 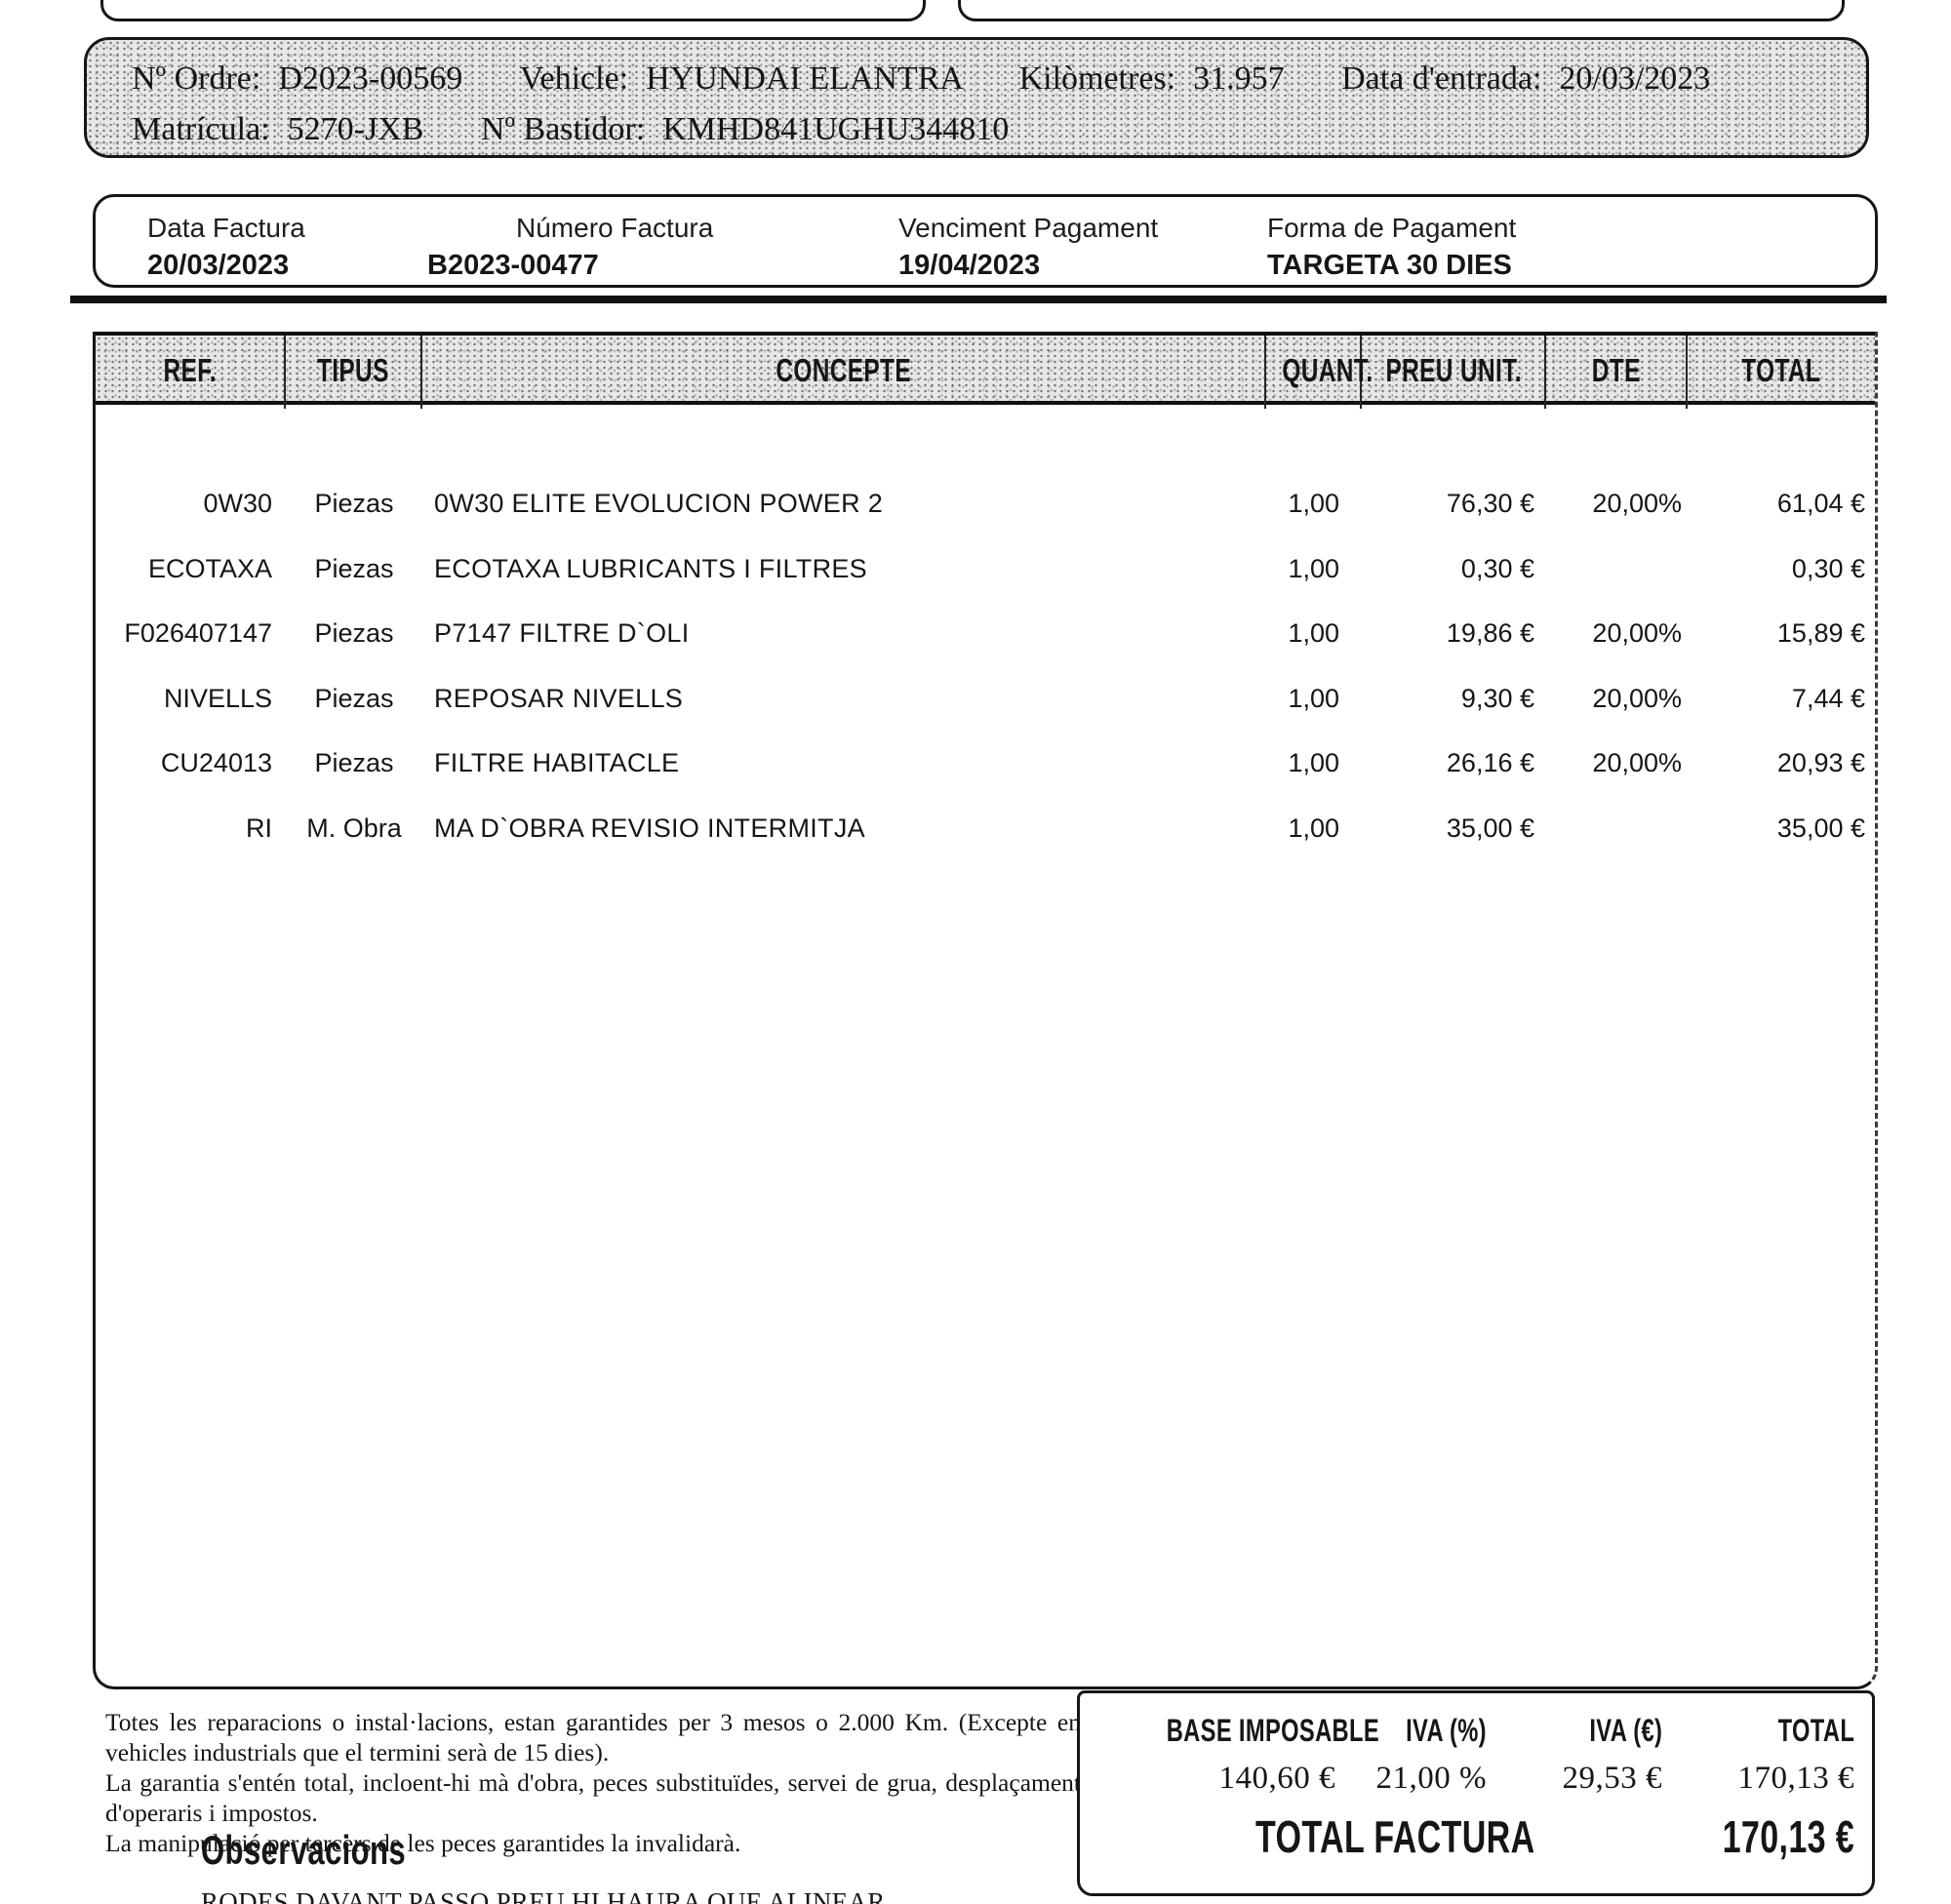 What do you see at coordinates (218, 698) in the screenshot?
I see `cell-ref: NIVELLS` at bounding box center [218, 698].